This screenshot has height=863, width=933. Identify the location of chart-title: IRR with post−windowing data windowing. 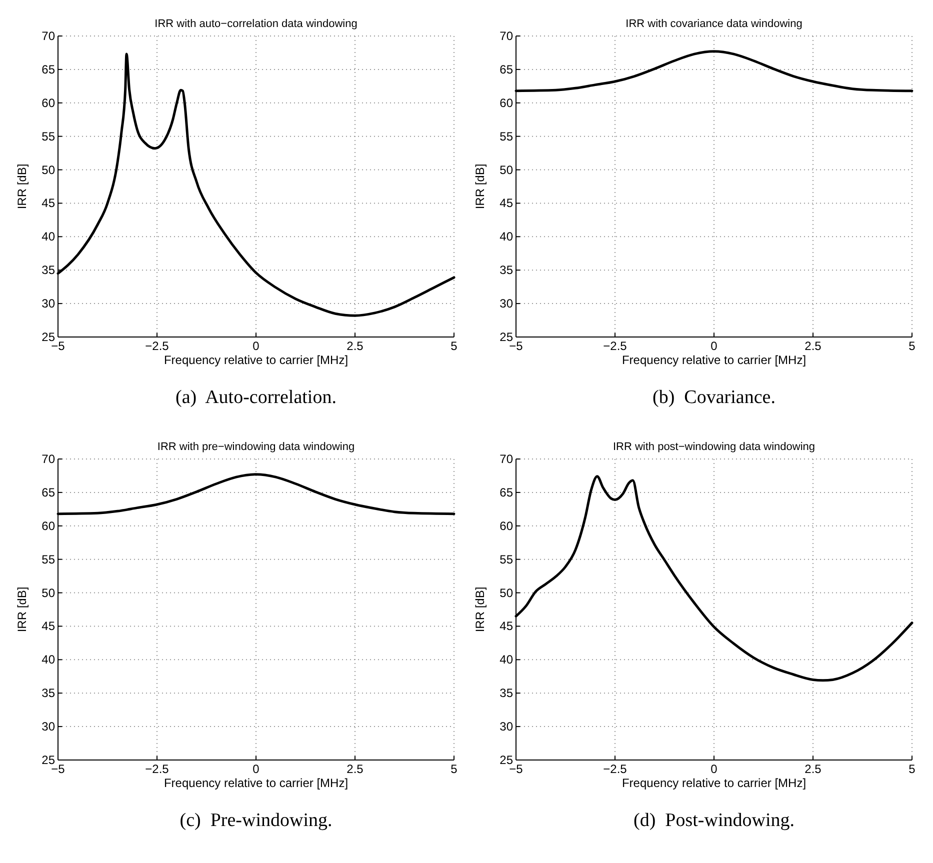
(714, 447).